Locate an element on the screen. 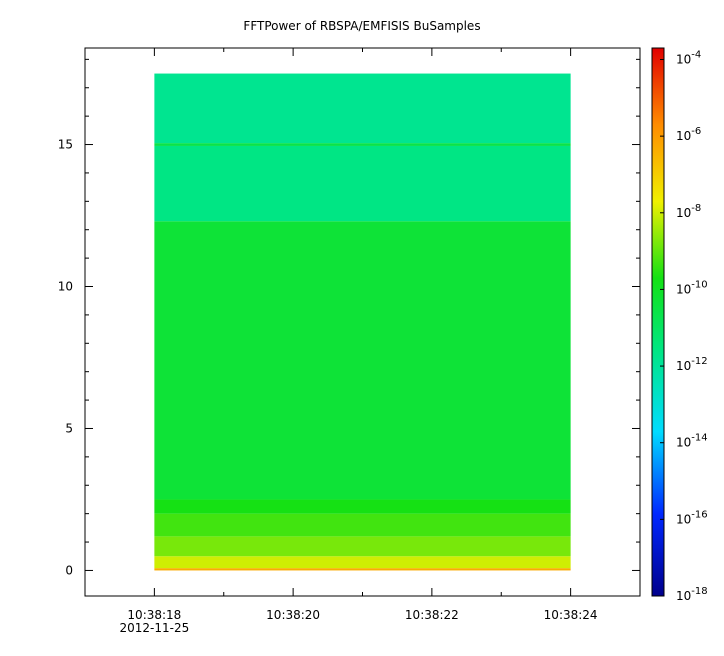 The height and width of the screenshot is (656, 724). y-tick-label: 5 is located at coordinates (69, 428).